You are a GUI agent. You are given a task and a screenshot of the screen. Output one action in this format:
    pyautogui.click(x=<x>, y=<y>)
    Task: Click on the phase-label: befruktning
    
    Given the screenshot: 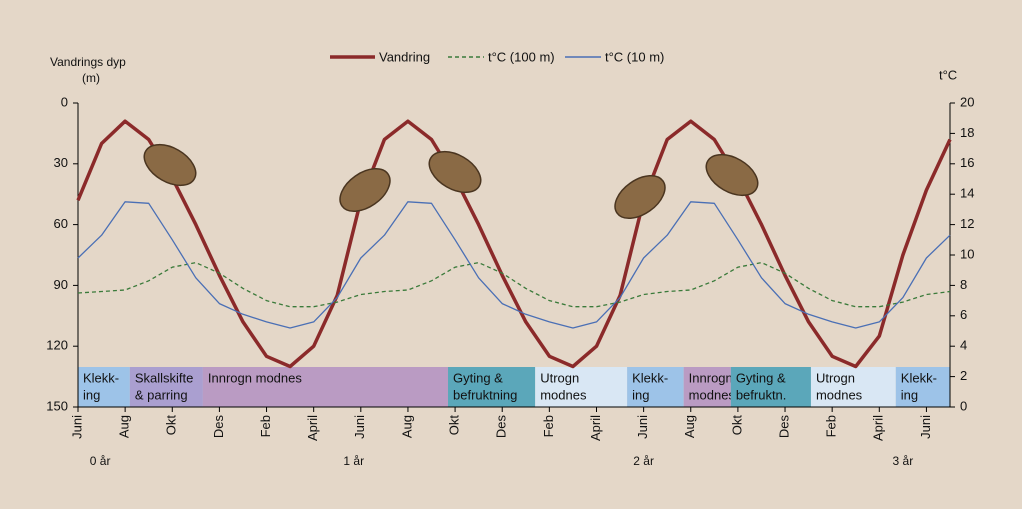 What is the action you would take?
    pyautogui.click(x=485, y=394)
    